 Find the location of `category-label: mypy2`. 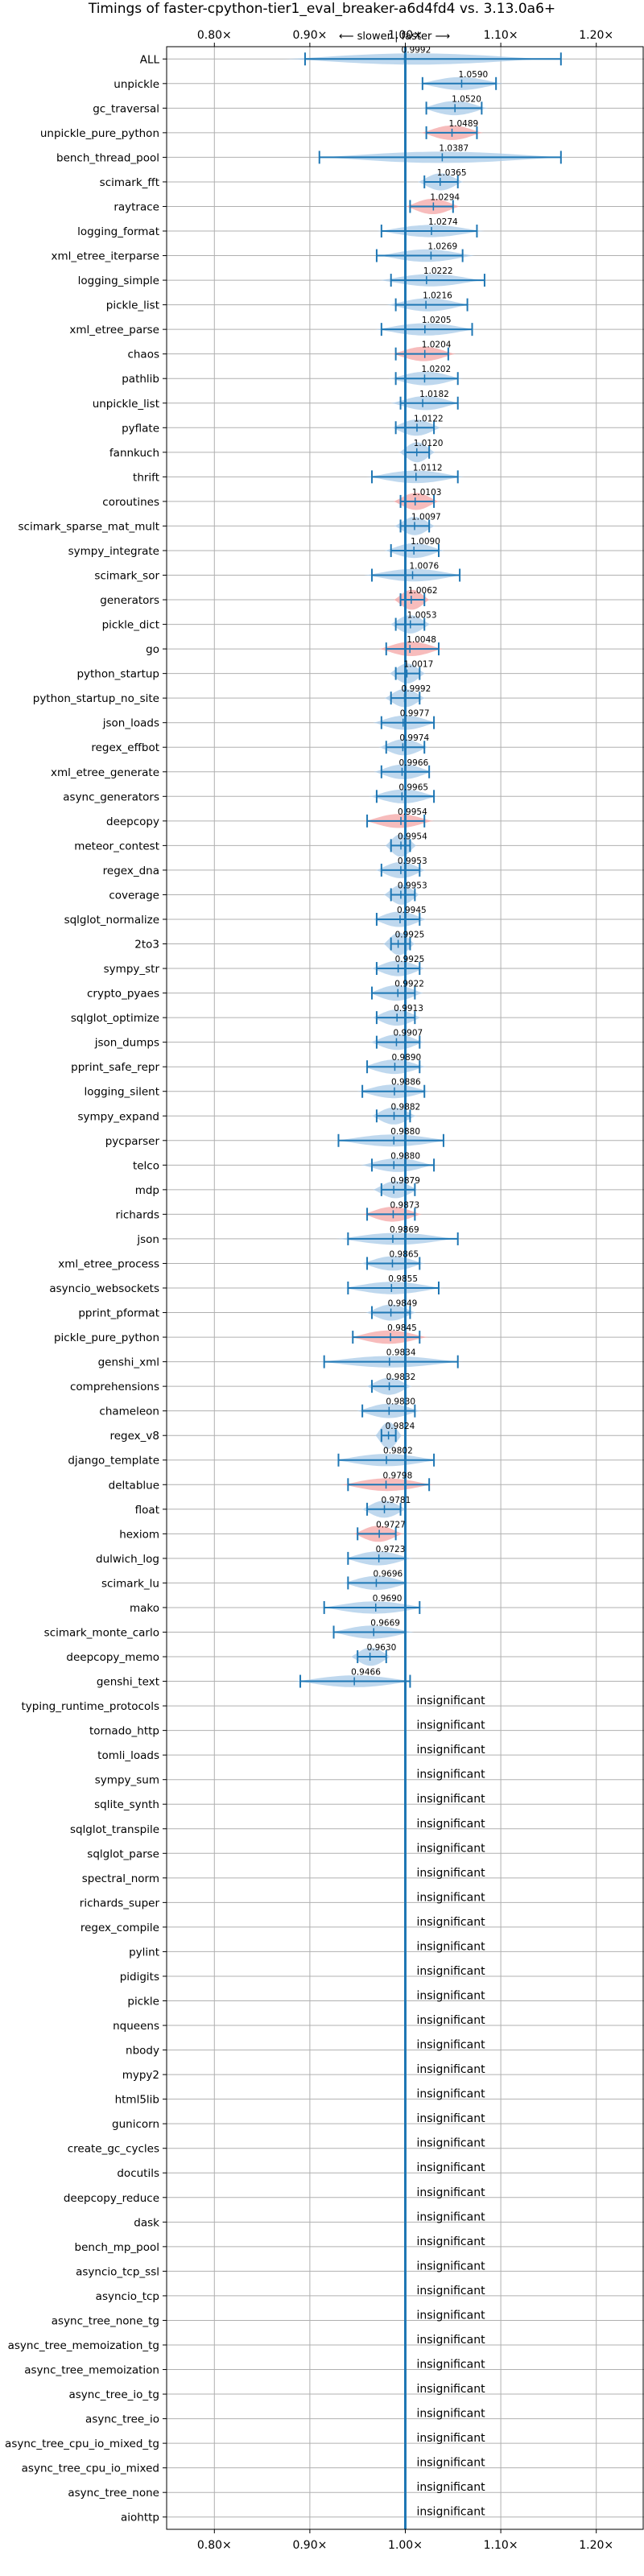

category-label: mypy2 is located at coordinates (140, 2075).